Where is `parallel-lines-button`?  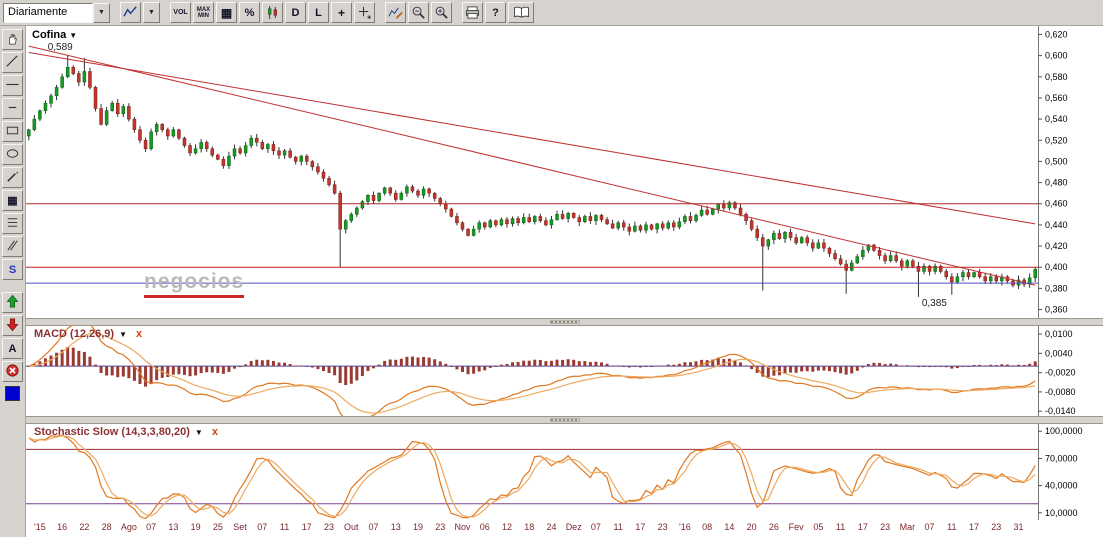
parallel-lines-button is located at coordinates (12, 246).